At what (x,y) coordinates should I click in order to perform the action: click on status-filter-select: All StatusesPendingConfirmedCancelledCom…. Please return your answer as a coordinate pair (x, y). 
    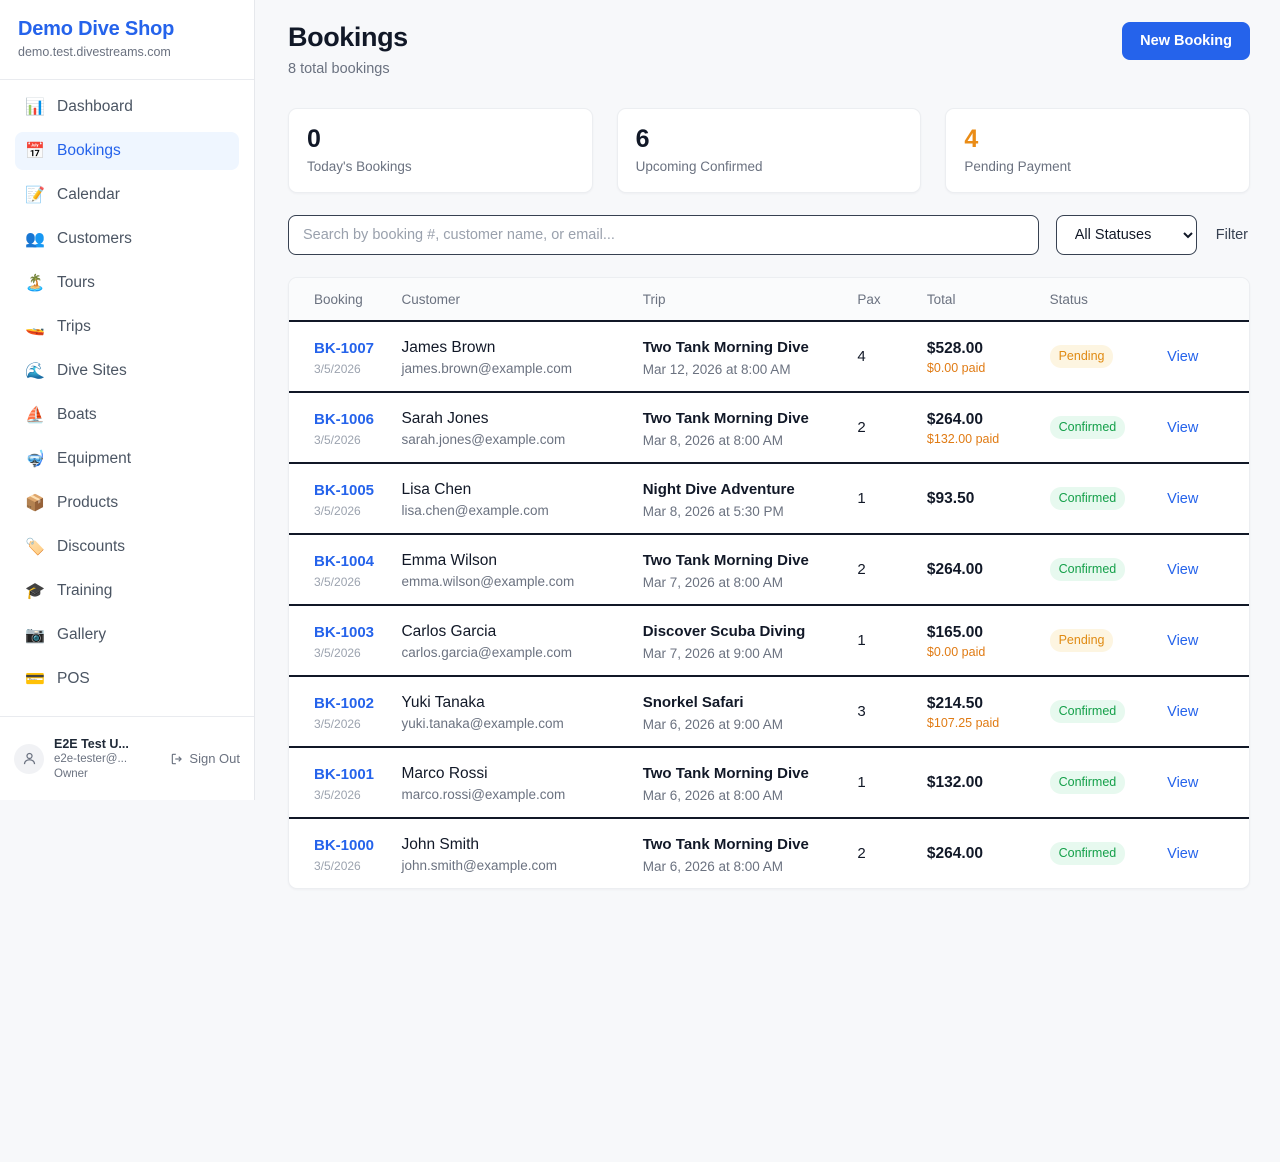
    Looking at the image, I should click on (1126, 235).